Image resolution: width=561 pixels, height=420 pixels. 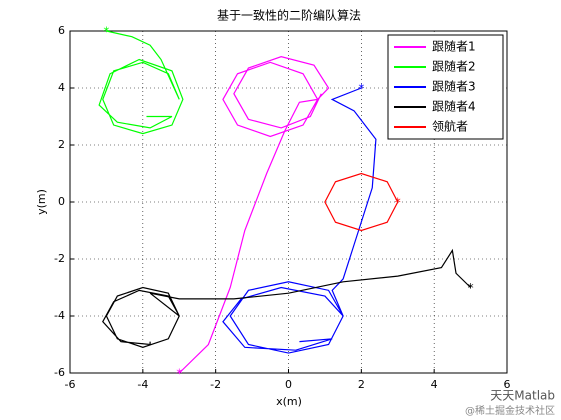 What do you see at coordinates (59, 372) in the screenshot?
I see `y-tick-label: -6` at bounding box center [59, 372].